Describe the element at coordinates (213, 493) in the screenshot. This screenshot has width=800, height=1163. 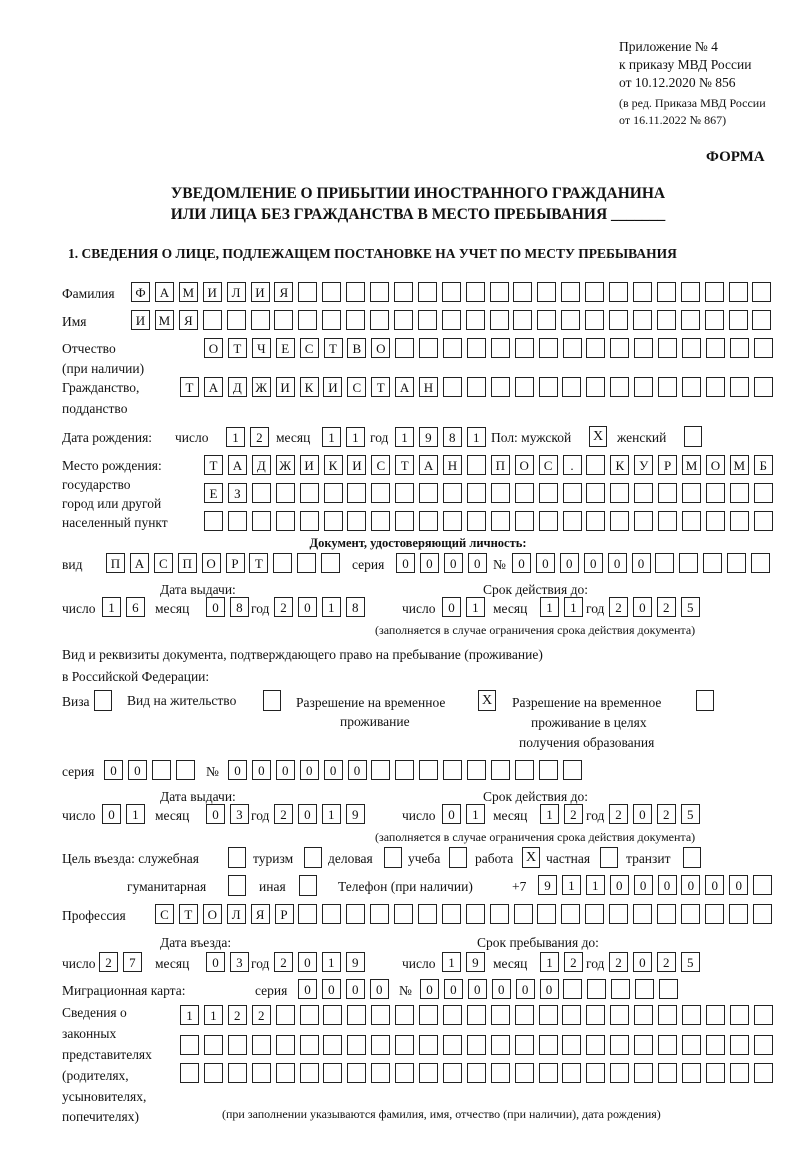
I see `char-cell: Е` at that location.